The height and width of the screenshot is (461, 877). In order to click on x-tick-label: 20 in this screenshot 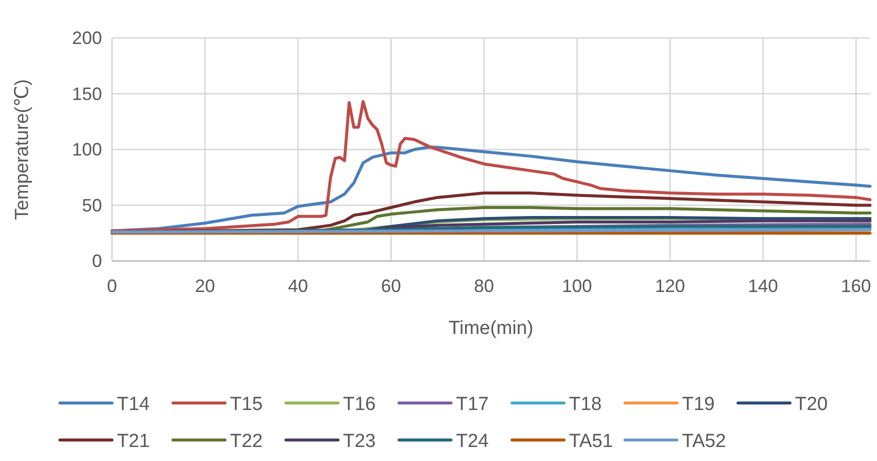, I will do `click(205, 286)`.